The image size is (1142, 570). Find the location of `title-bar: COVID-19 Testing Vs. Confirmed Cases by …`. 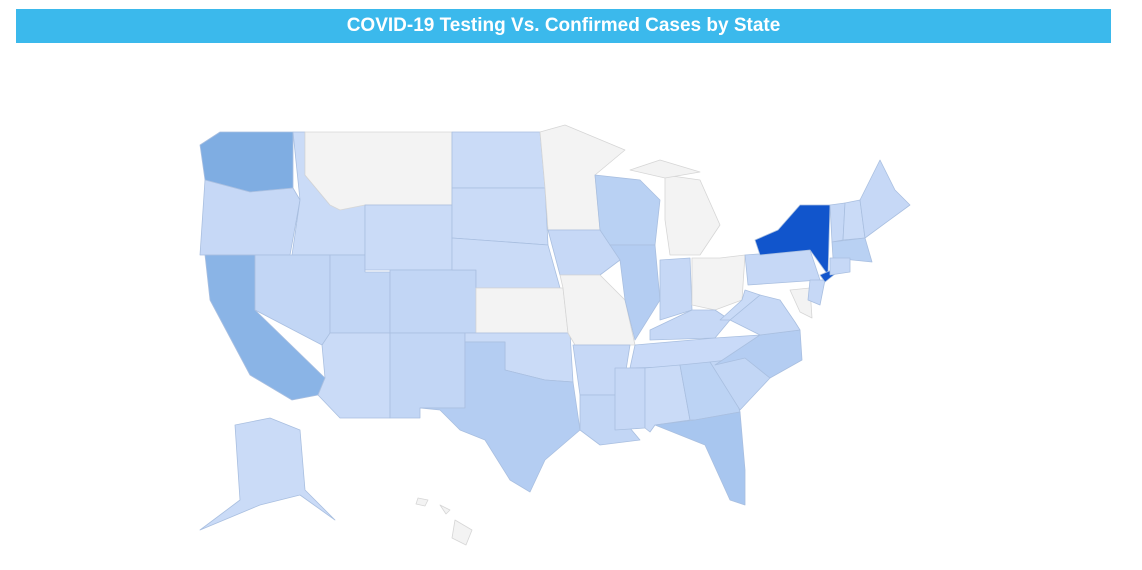

title-bar: COVID-19 Testing Vs. Confirmed Cases by … is located at coordinates (563, 26).